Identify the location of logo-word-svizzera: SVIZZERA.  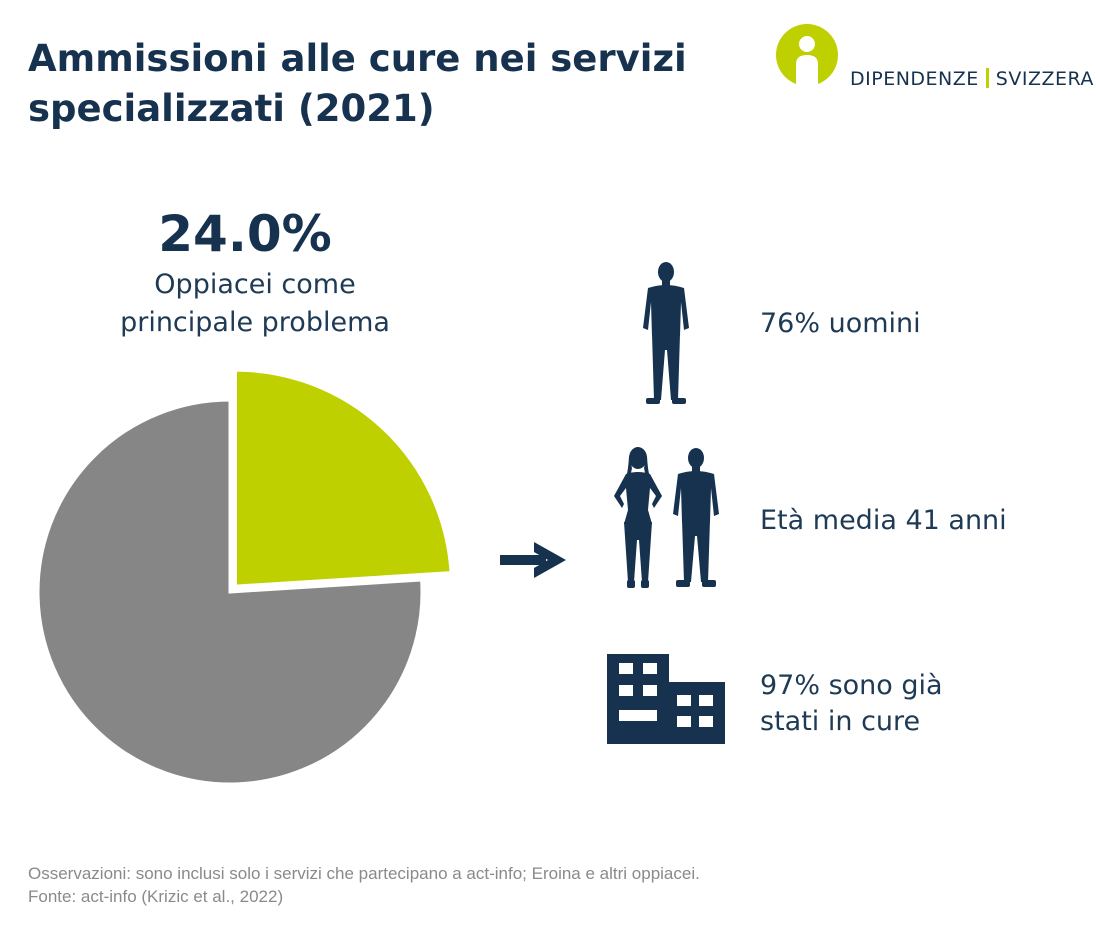
(1044, 79).